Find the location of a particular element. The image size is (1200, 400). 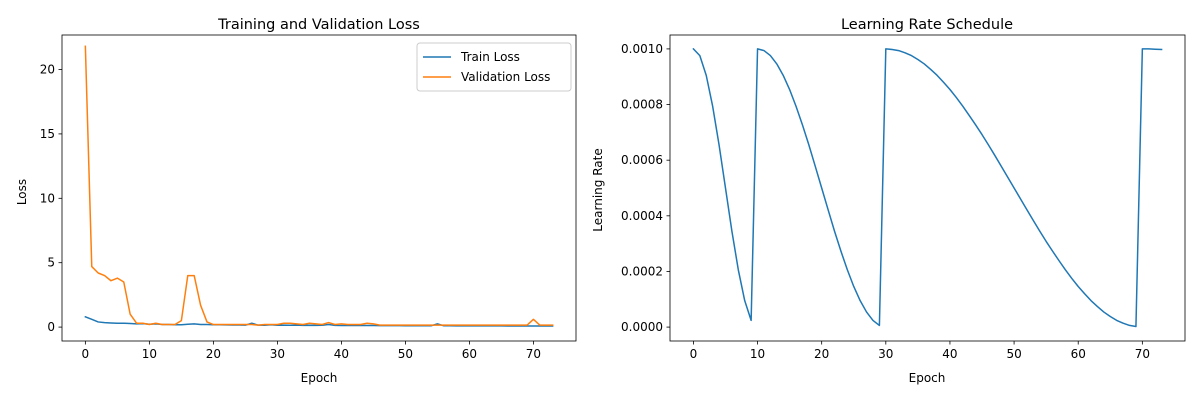

learning-rate-x-tick-label: 0 is located at coordinates (694, 354).